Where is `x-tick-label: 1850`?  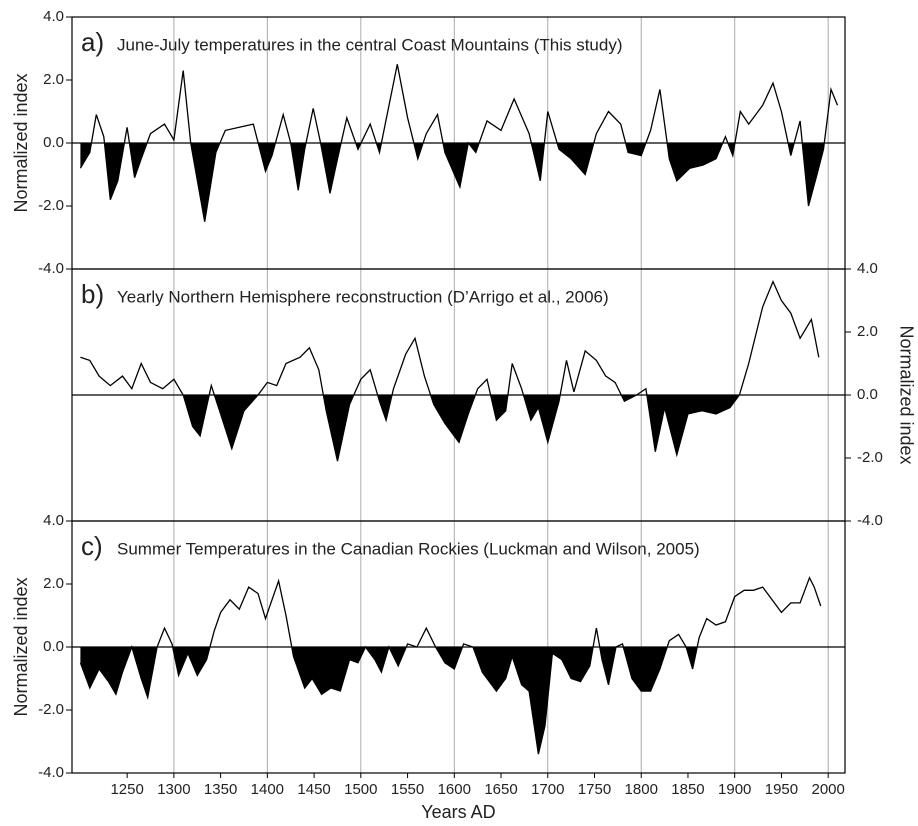 x-tick-label: 1850 is located at coordinates (687, 789).